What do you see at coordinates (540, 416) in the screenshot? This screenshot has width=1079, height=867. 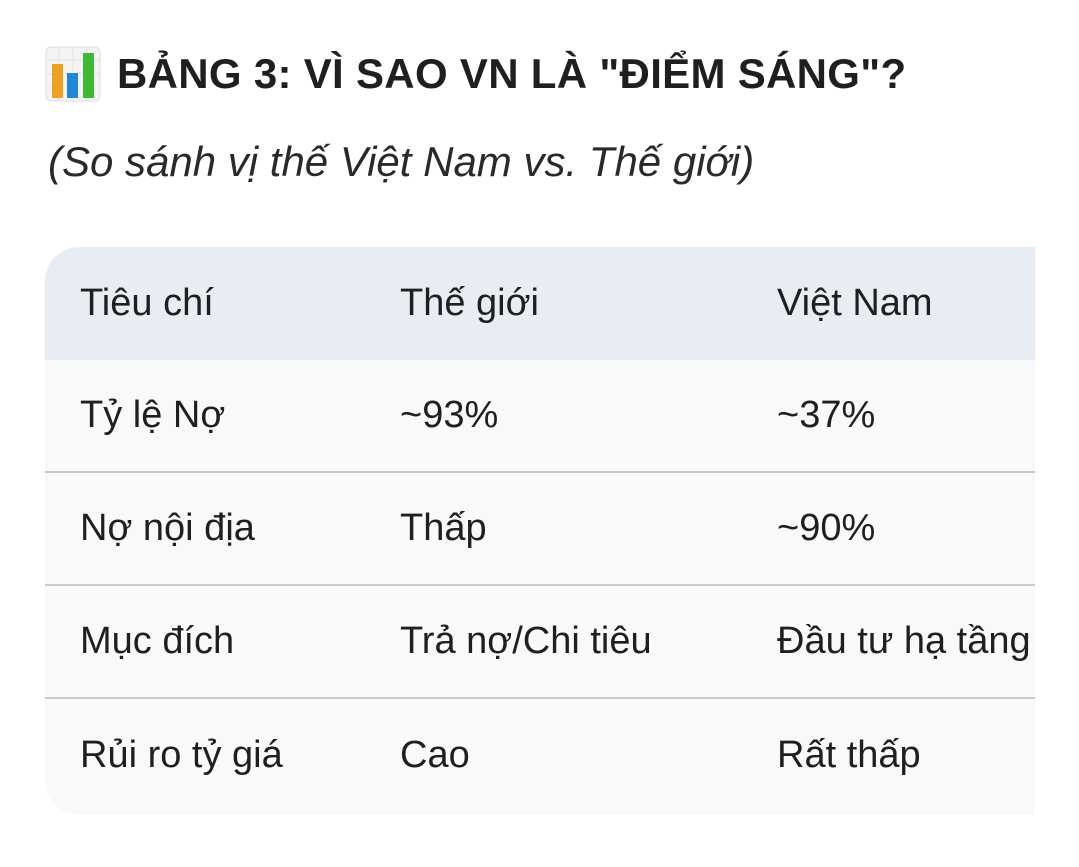 I see `table-row: Tỷ lệ Nợ ~93% ~37%` at bounding box center [540, 416].